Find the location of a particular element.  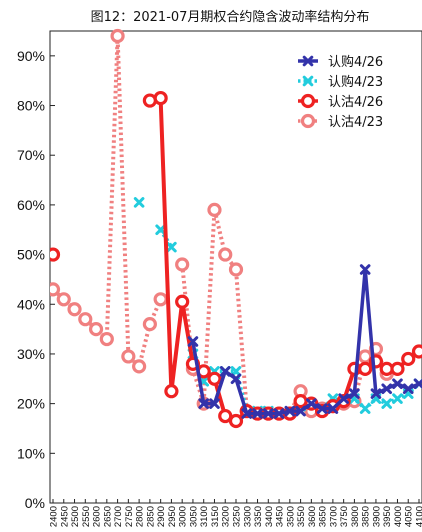

legend-label: 认购4/26 is located at coordinates (355, 62).